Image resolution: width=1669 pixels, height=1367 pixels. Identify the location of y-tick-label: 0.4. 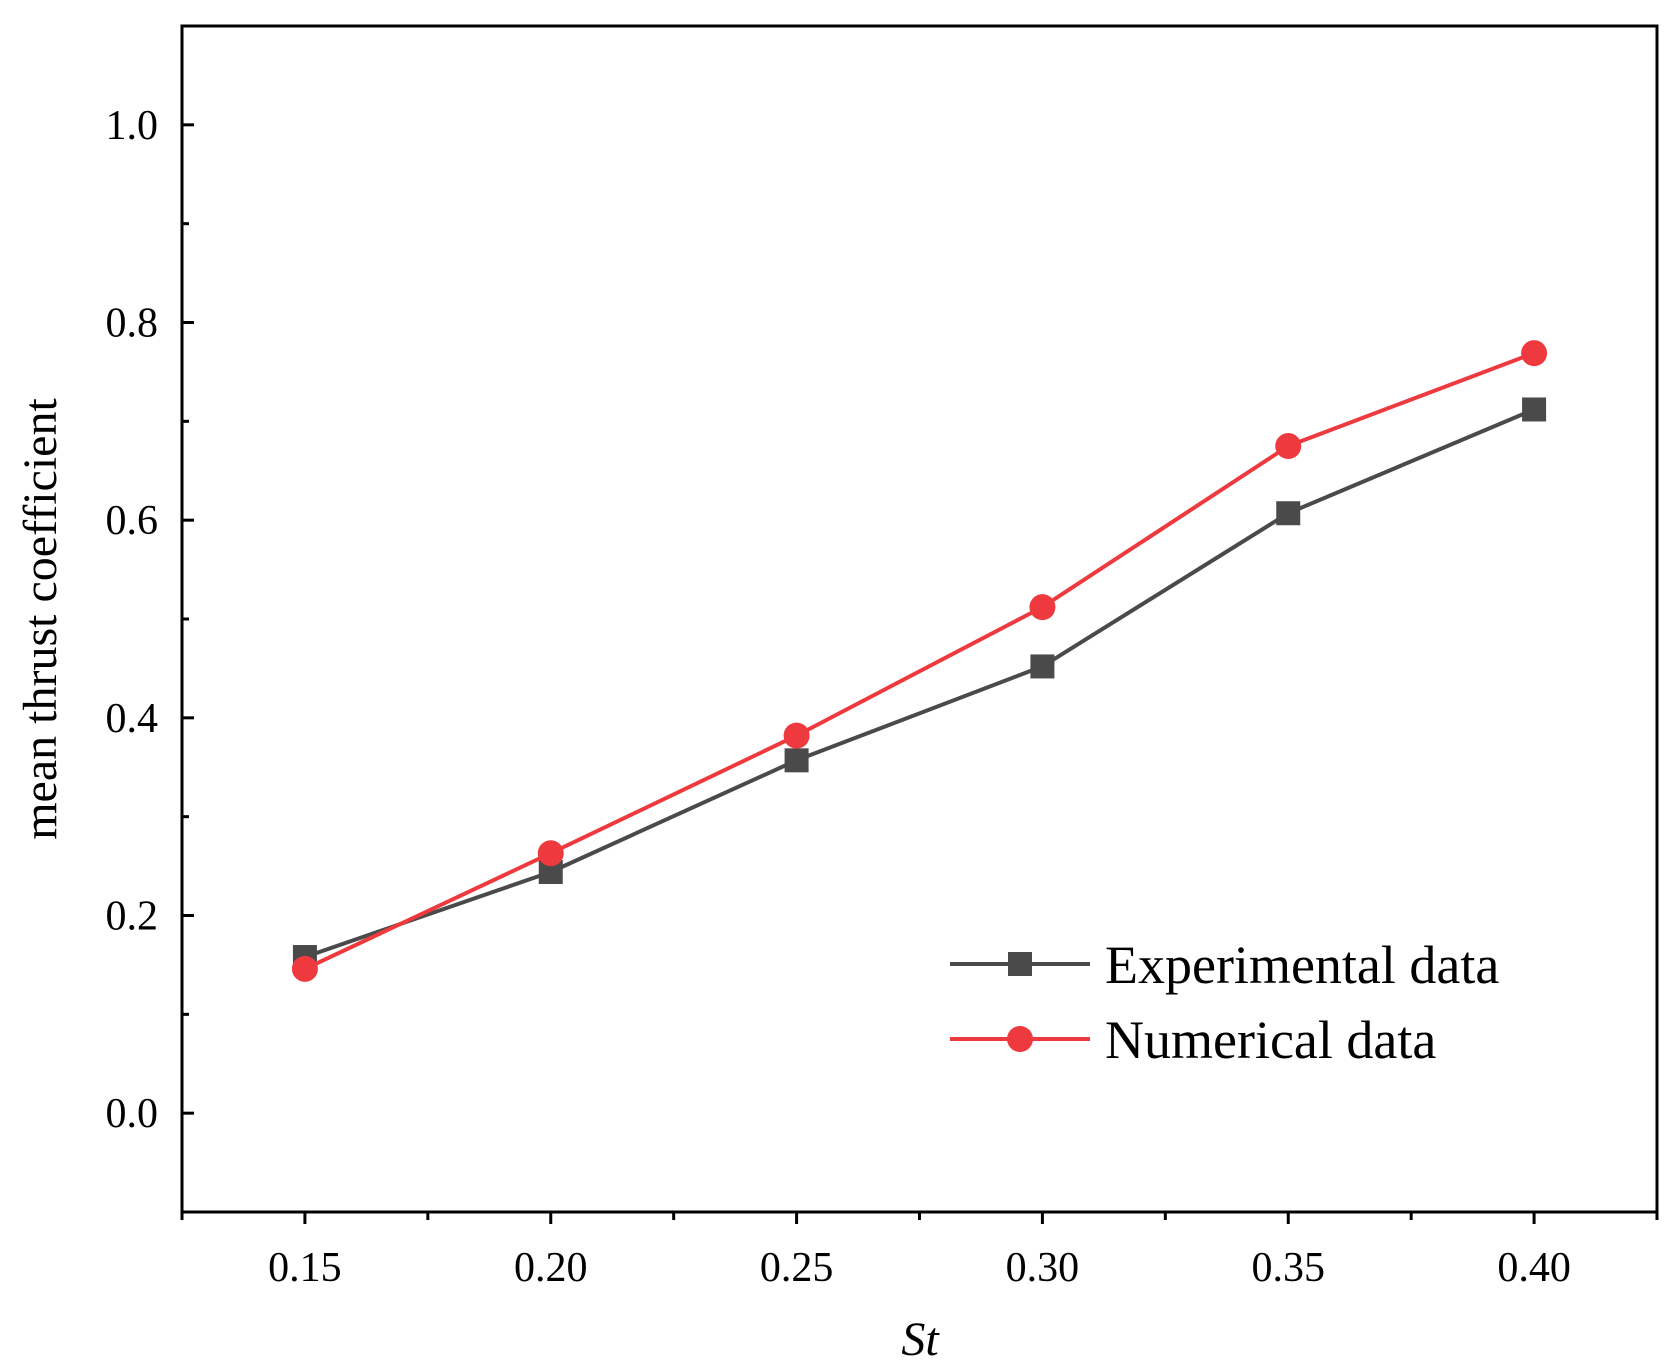
(132, 719).